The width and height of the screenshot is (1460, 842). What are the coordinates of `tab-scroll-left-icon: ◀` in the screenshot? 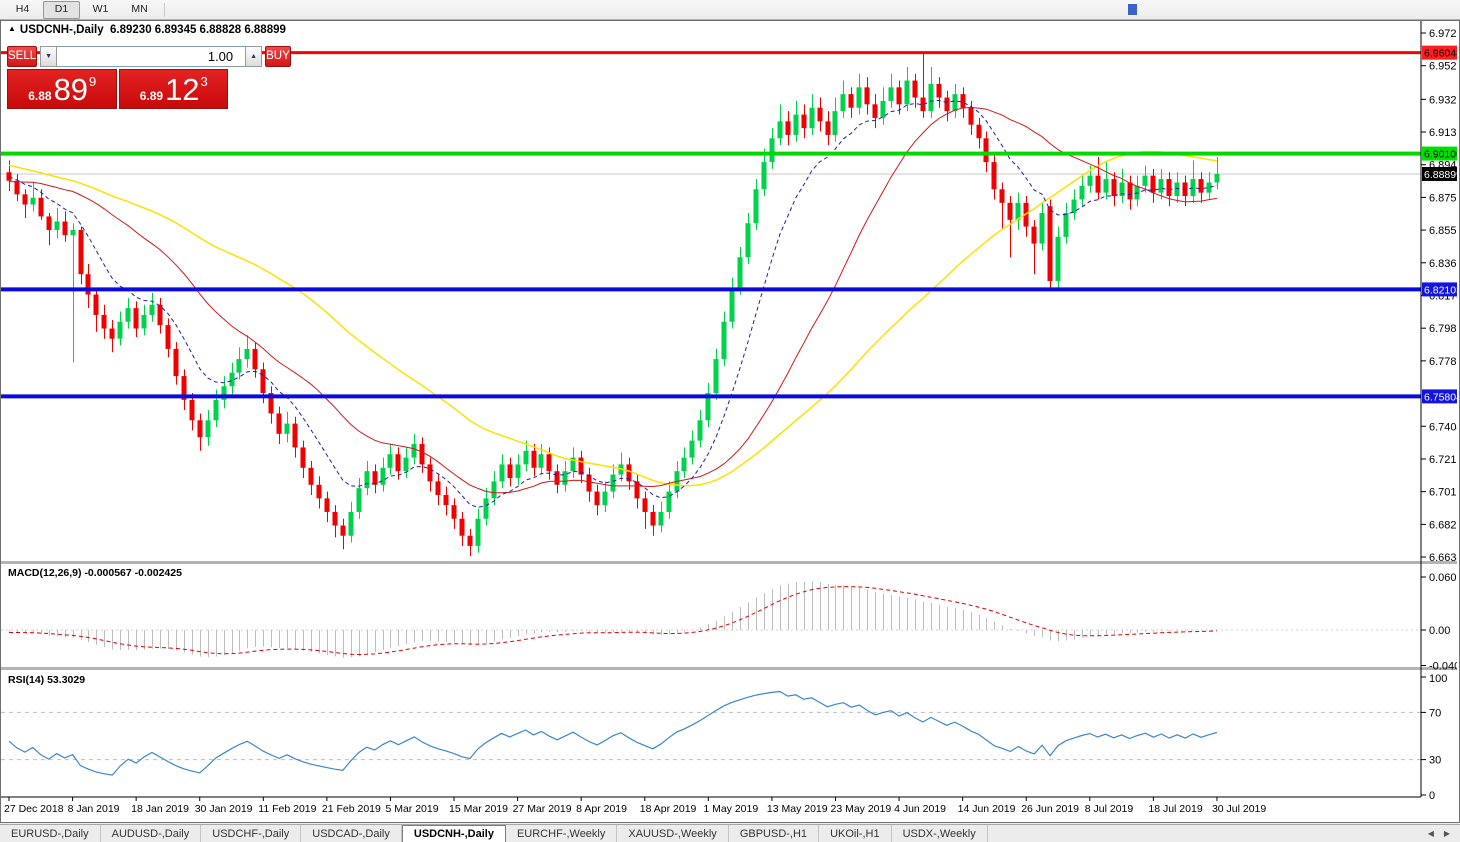 It's located at (1430, 833).